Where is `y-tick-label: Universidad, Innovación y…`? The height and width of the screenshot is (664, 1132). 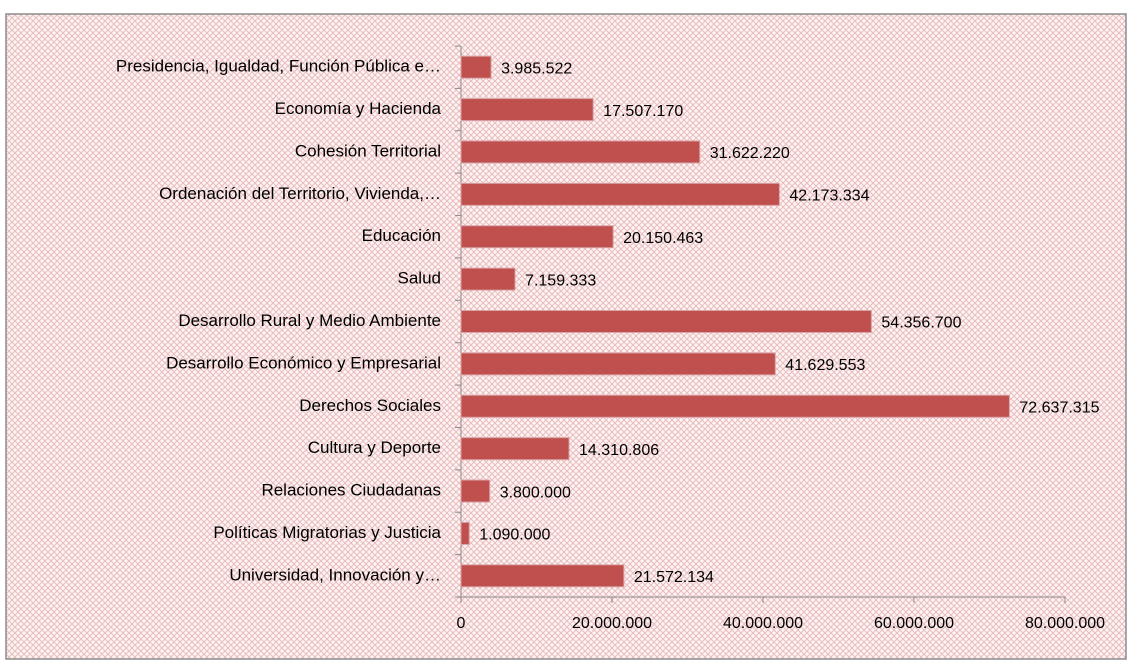
y-tick-label: Universidad, Innovación y… is located at coordinates (335, 574).